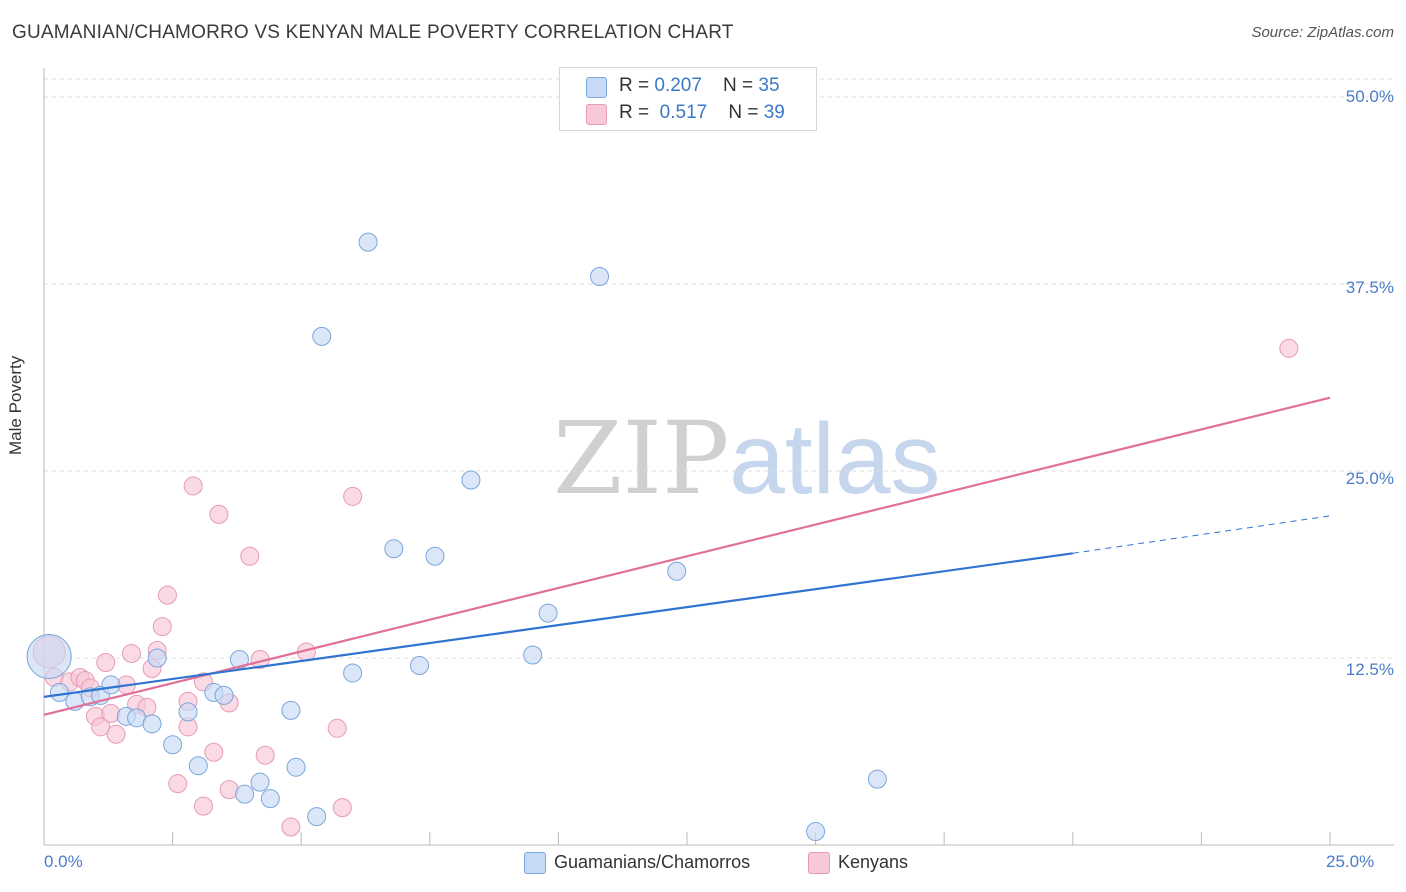 This screenshot has height=892, width=1406. I want to click on y-tick-25: 25.0%, so click(1369, 478).